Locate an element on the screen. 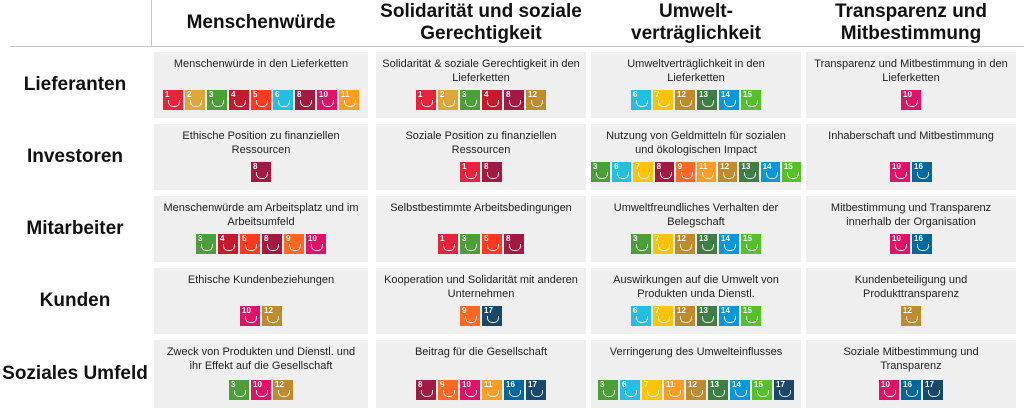  sdg-icon-strip: 10 16 17 is located at coordinates (911, 390).